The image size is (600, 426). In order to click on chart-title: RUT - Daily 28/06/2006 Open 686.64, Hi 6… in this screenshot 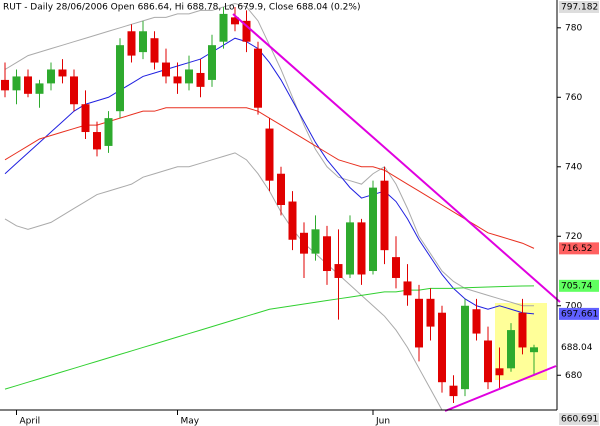, I will do `click(181, 8)`.